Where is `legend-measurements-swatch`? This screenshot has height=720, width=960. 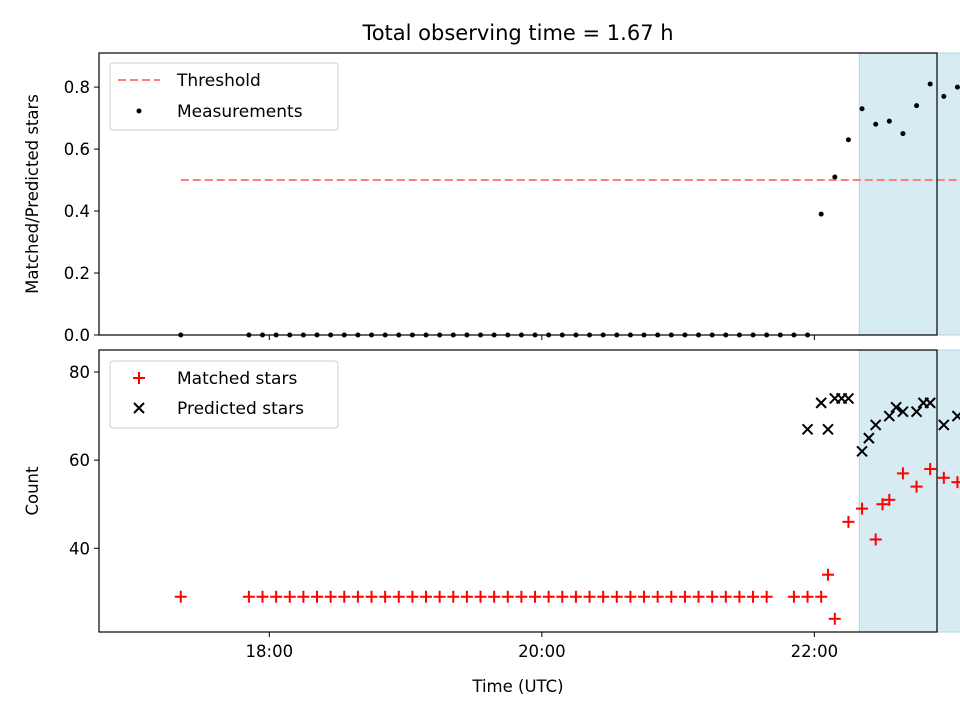
legend-measurements-swatch is located at coordinates (139, 111).